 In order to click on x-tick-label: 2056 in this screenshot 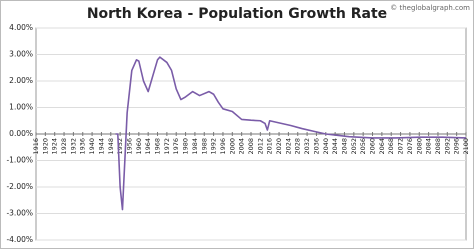, I will do `click(363, 146)`.